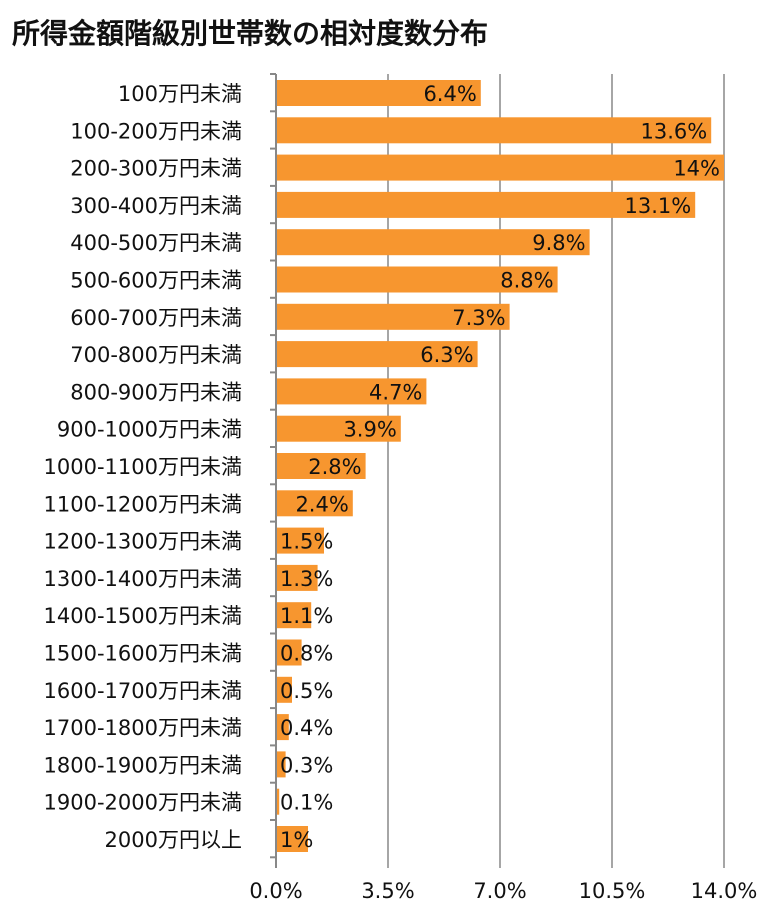 The image size is (780, 924). I want to click on category-label: 500-600万円未満, so click(156, 281).